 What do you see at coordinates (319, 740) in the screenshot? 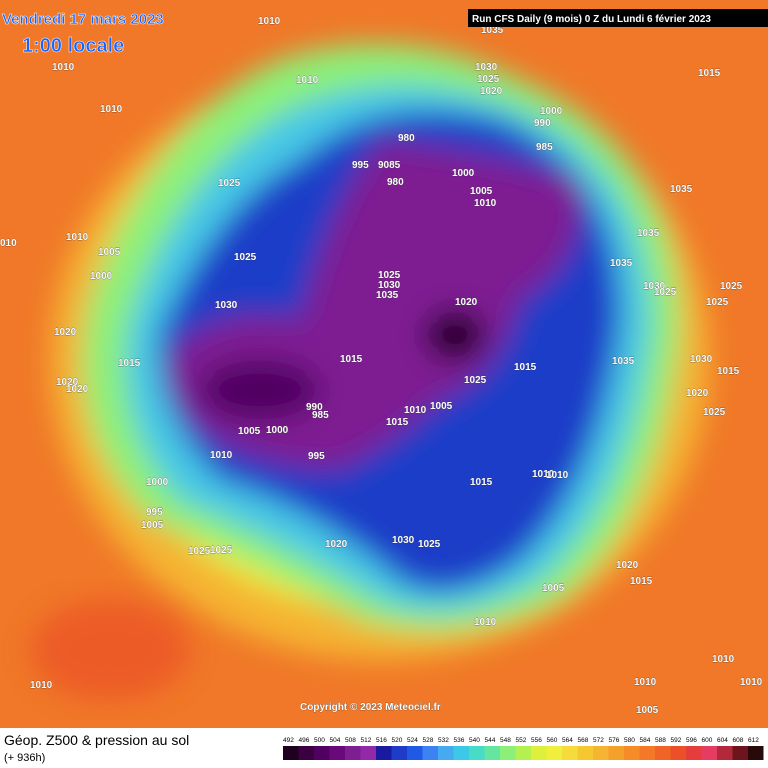
I see `legend-label: 500` at bounding box center [319, 740].